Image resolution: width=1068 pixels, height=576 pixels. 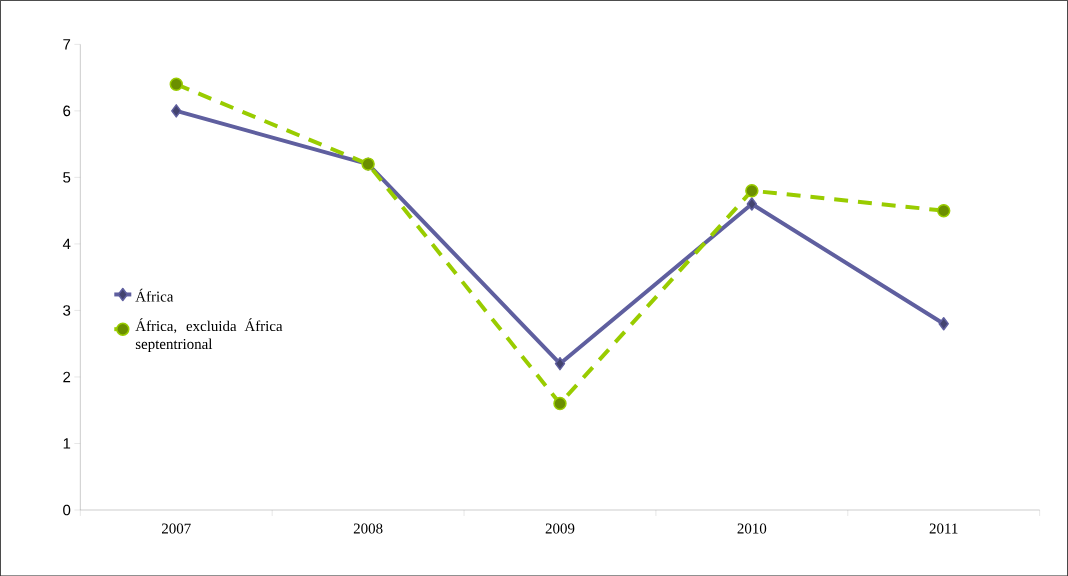 I want to click on x-tick-label: 2008, so click(x=368, y=528).